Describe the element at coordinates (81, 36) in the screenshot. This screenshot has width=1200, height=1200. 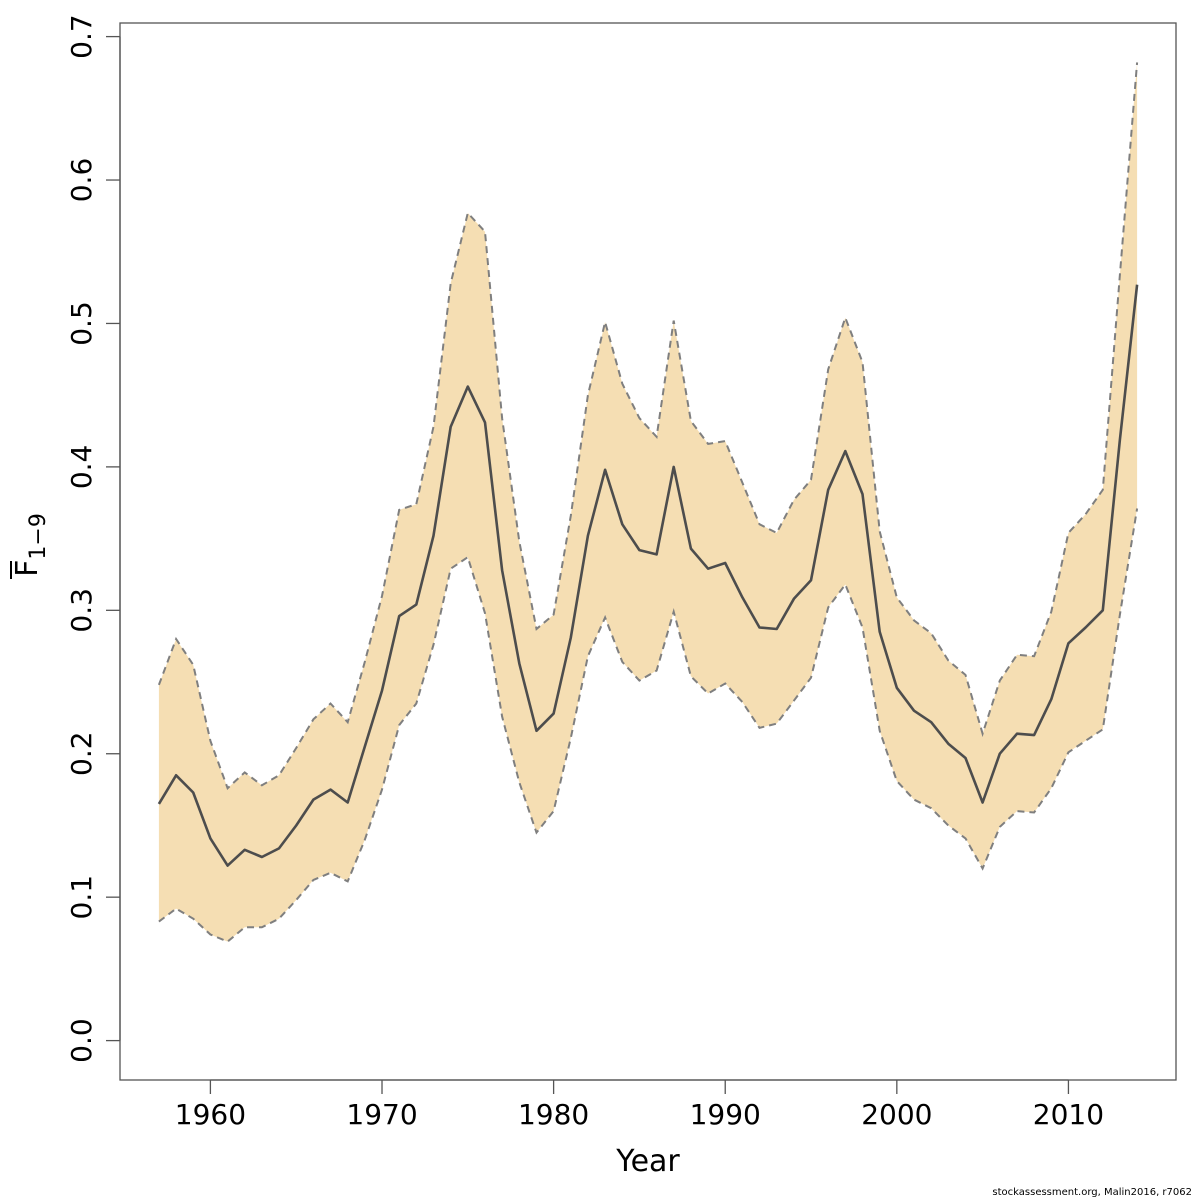
I see `y-tick-label: 0.7` at that location.